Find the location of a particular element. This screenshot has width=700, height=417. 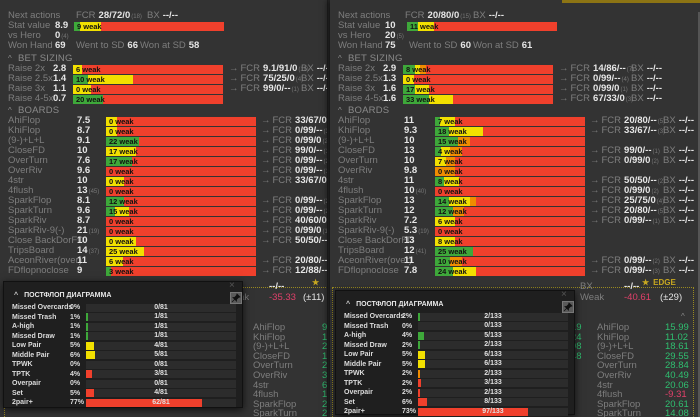

postflop-row-pct: 2% is located at coordinates (407, 345).